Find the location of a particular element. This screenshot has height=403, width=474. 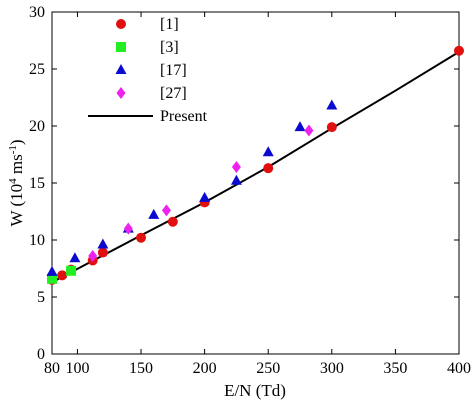

x-tick-label: 200 is located at coordinates (205, 368).